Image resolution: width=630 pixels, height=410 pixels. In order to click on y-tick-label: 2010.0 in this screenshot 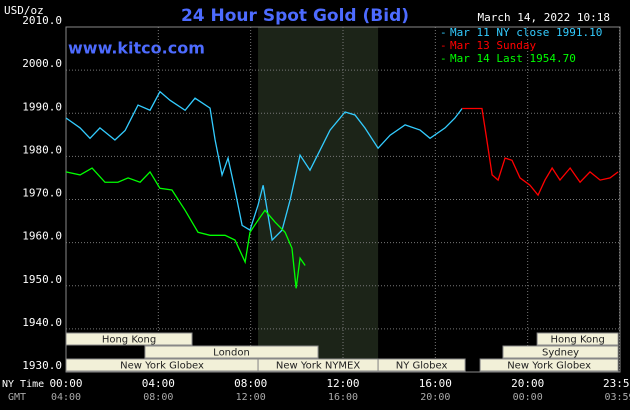, I will do `click(42, 20)`.